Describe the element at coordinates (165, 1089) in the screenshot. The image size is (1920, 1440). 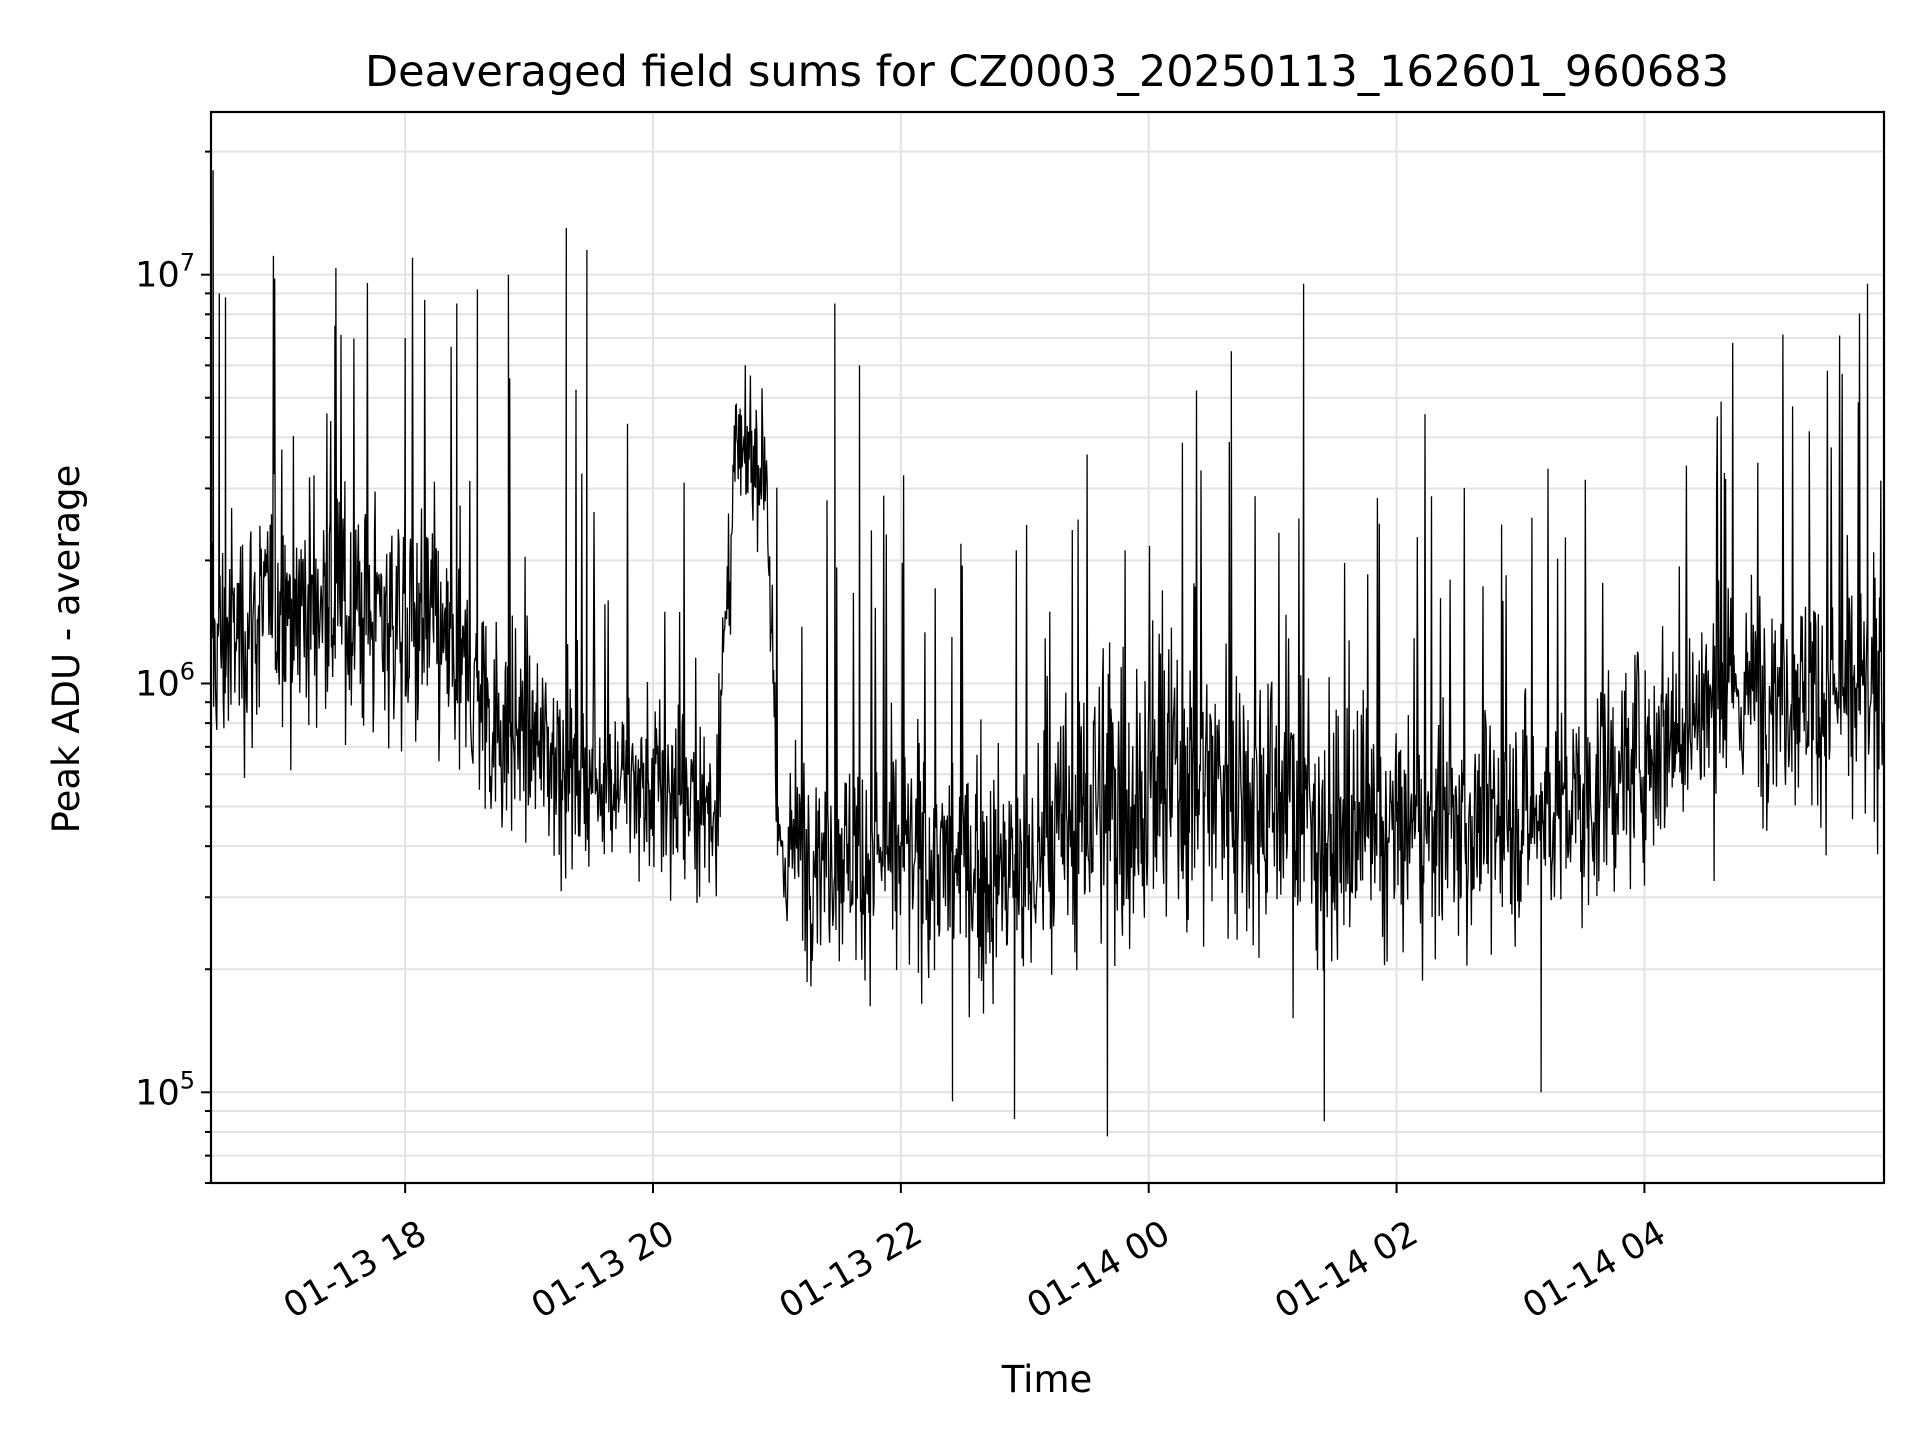
I see `y-tick-label: 10⁵` at that location.